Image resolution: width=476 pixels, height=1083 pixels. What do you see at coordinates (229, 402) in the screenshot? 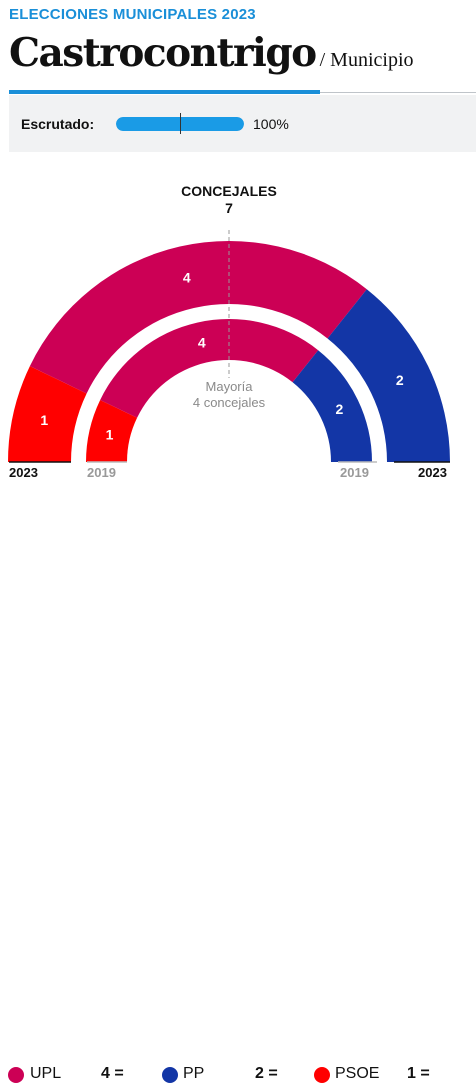
I see `majority-seats-label: 4 concejales` at bounding box center [229, 402].